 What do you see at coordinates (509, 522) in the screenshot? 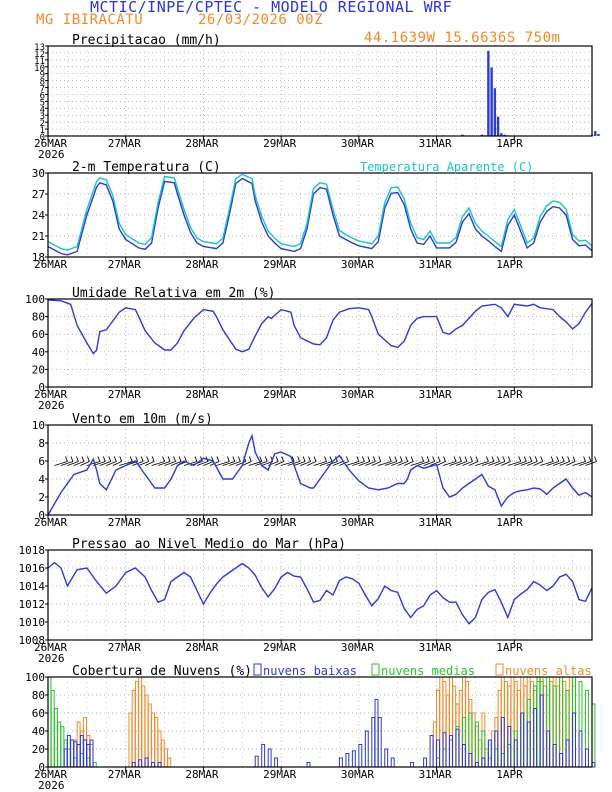
I see `x-tick-label: 1APR` at bounding box center [509, 522].